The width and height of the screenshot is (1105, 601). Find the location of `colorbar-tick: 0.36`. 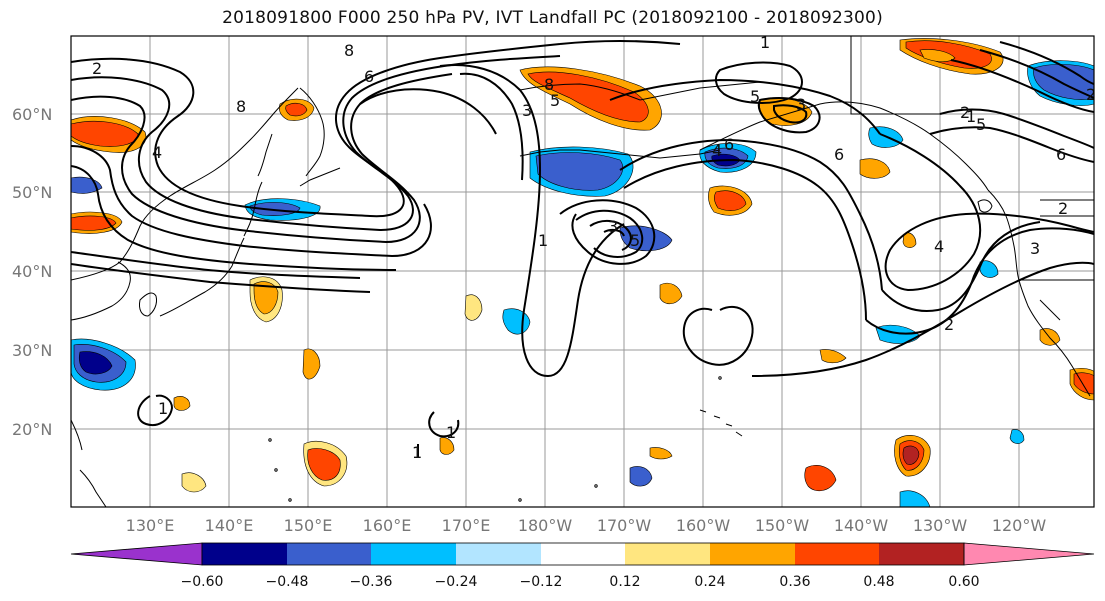

colorbar-tick: 0.36 is located at coordinates (794, 582).